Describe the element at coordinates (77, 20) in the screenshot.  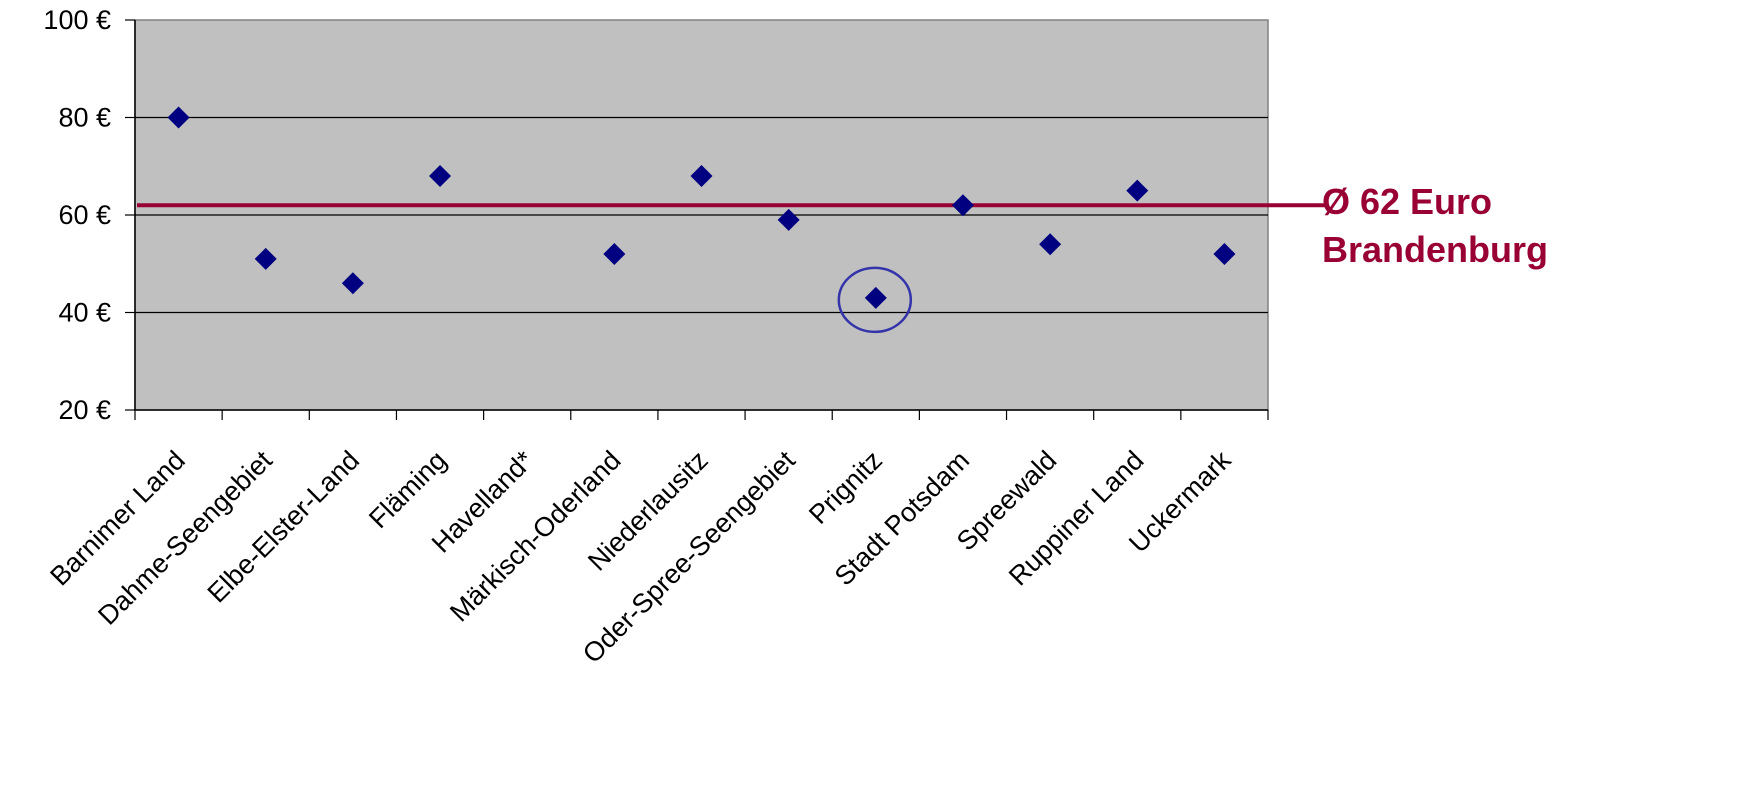
I see `y-tick-label: 100 €` at that location.